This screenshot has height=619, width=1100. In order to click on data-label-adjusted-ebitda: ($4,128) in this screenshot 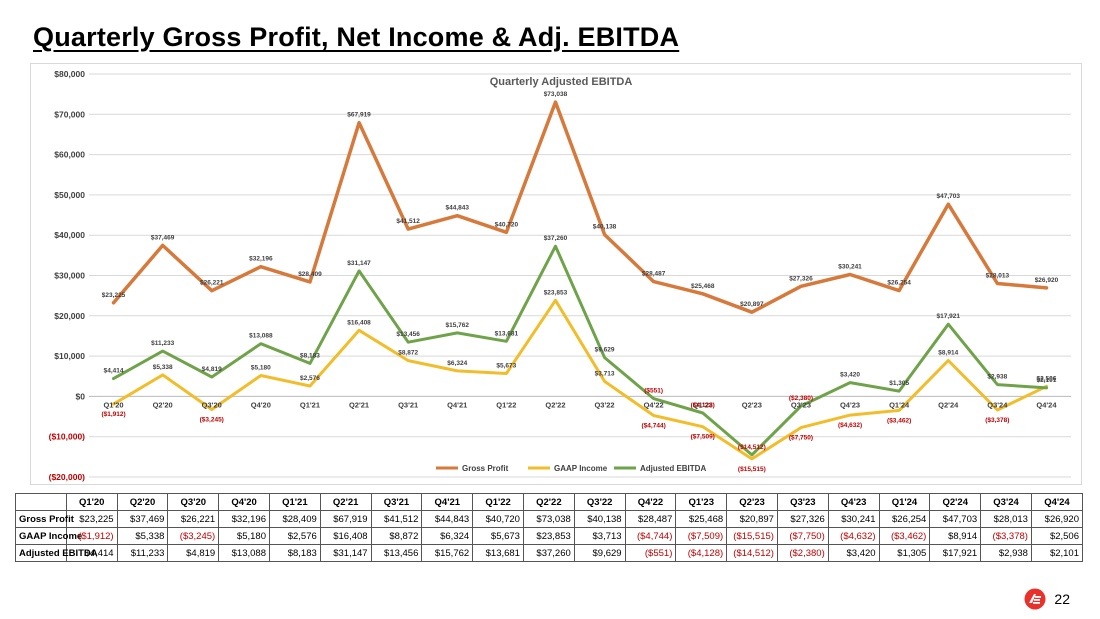, I will do `click(703, 405)`.